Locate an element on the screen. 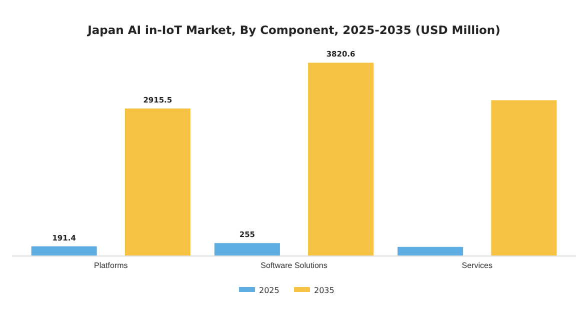 This screenshot has height=320, width=588. legend-label: 2025 is located at coordinates (269, 290).